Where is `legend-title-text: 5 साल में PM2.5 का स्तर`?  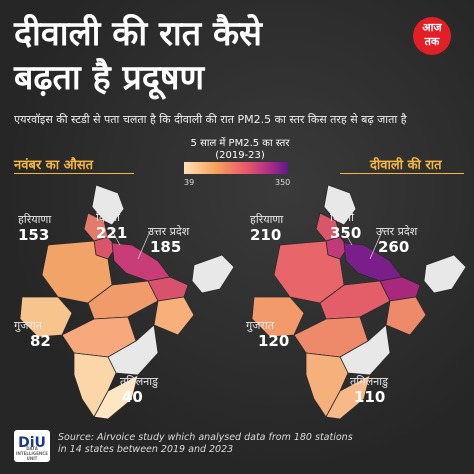
legend-title-text: 5 साल में PM2.5 का स्तर is located at coordinates (240, 143).